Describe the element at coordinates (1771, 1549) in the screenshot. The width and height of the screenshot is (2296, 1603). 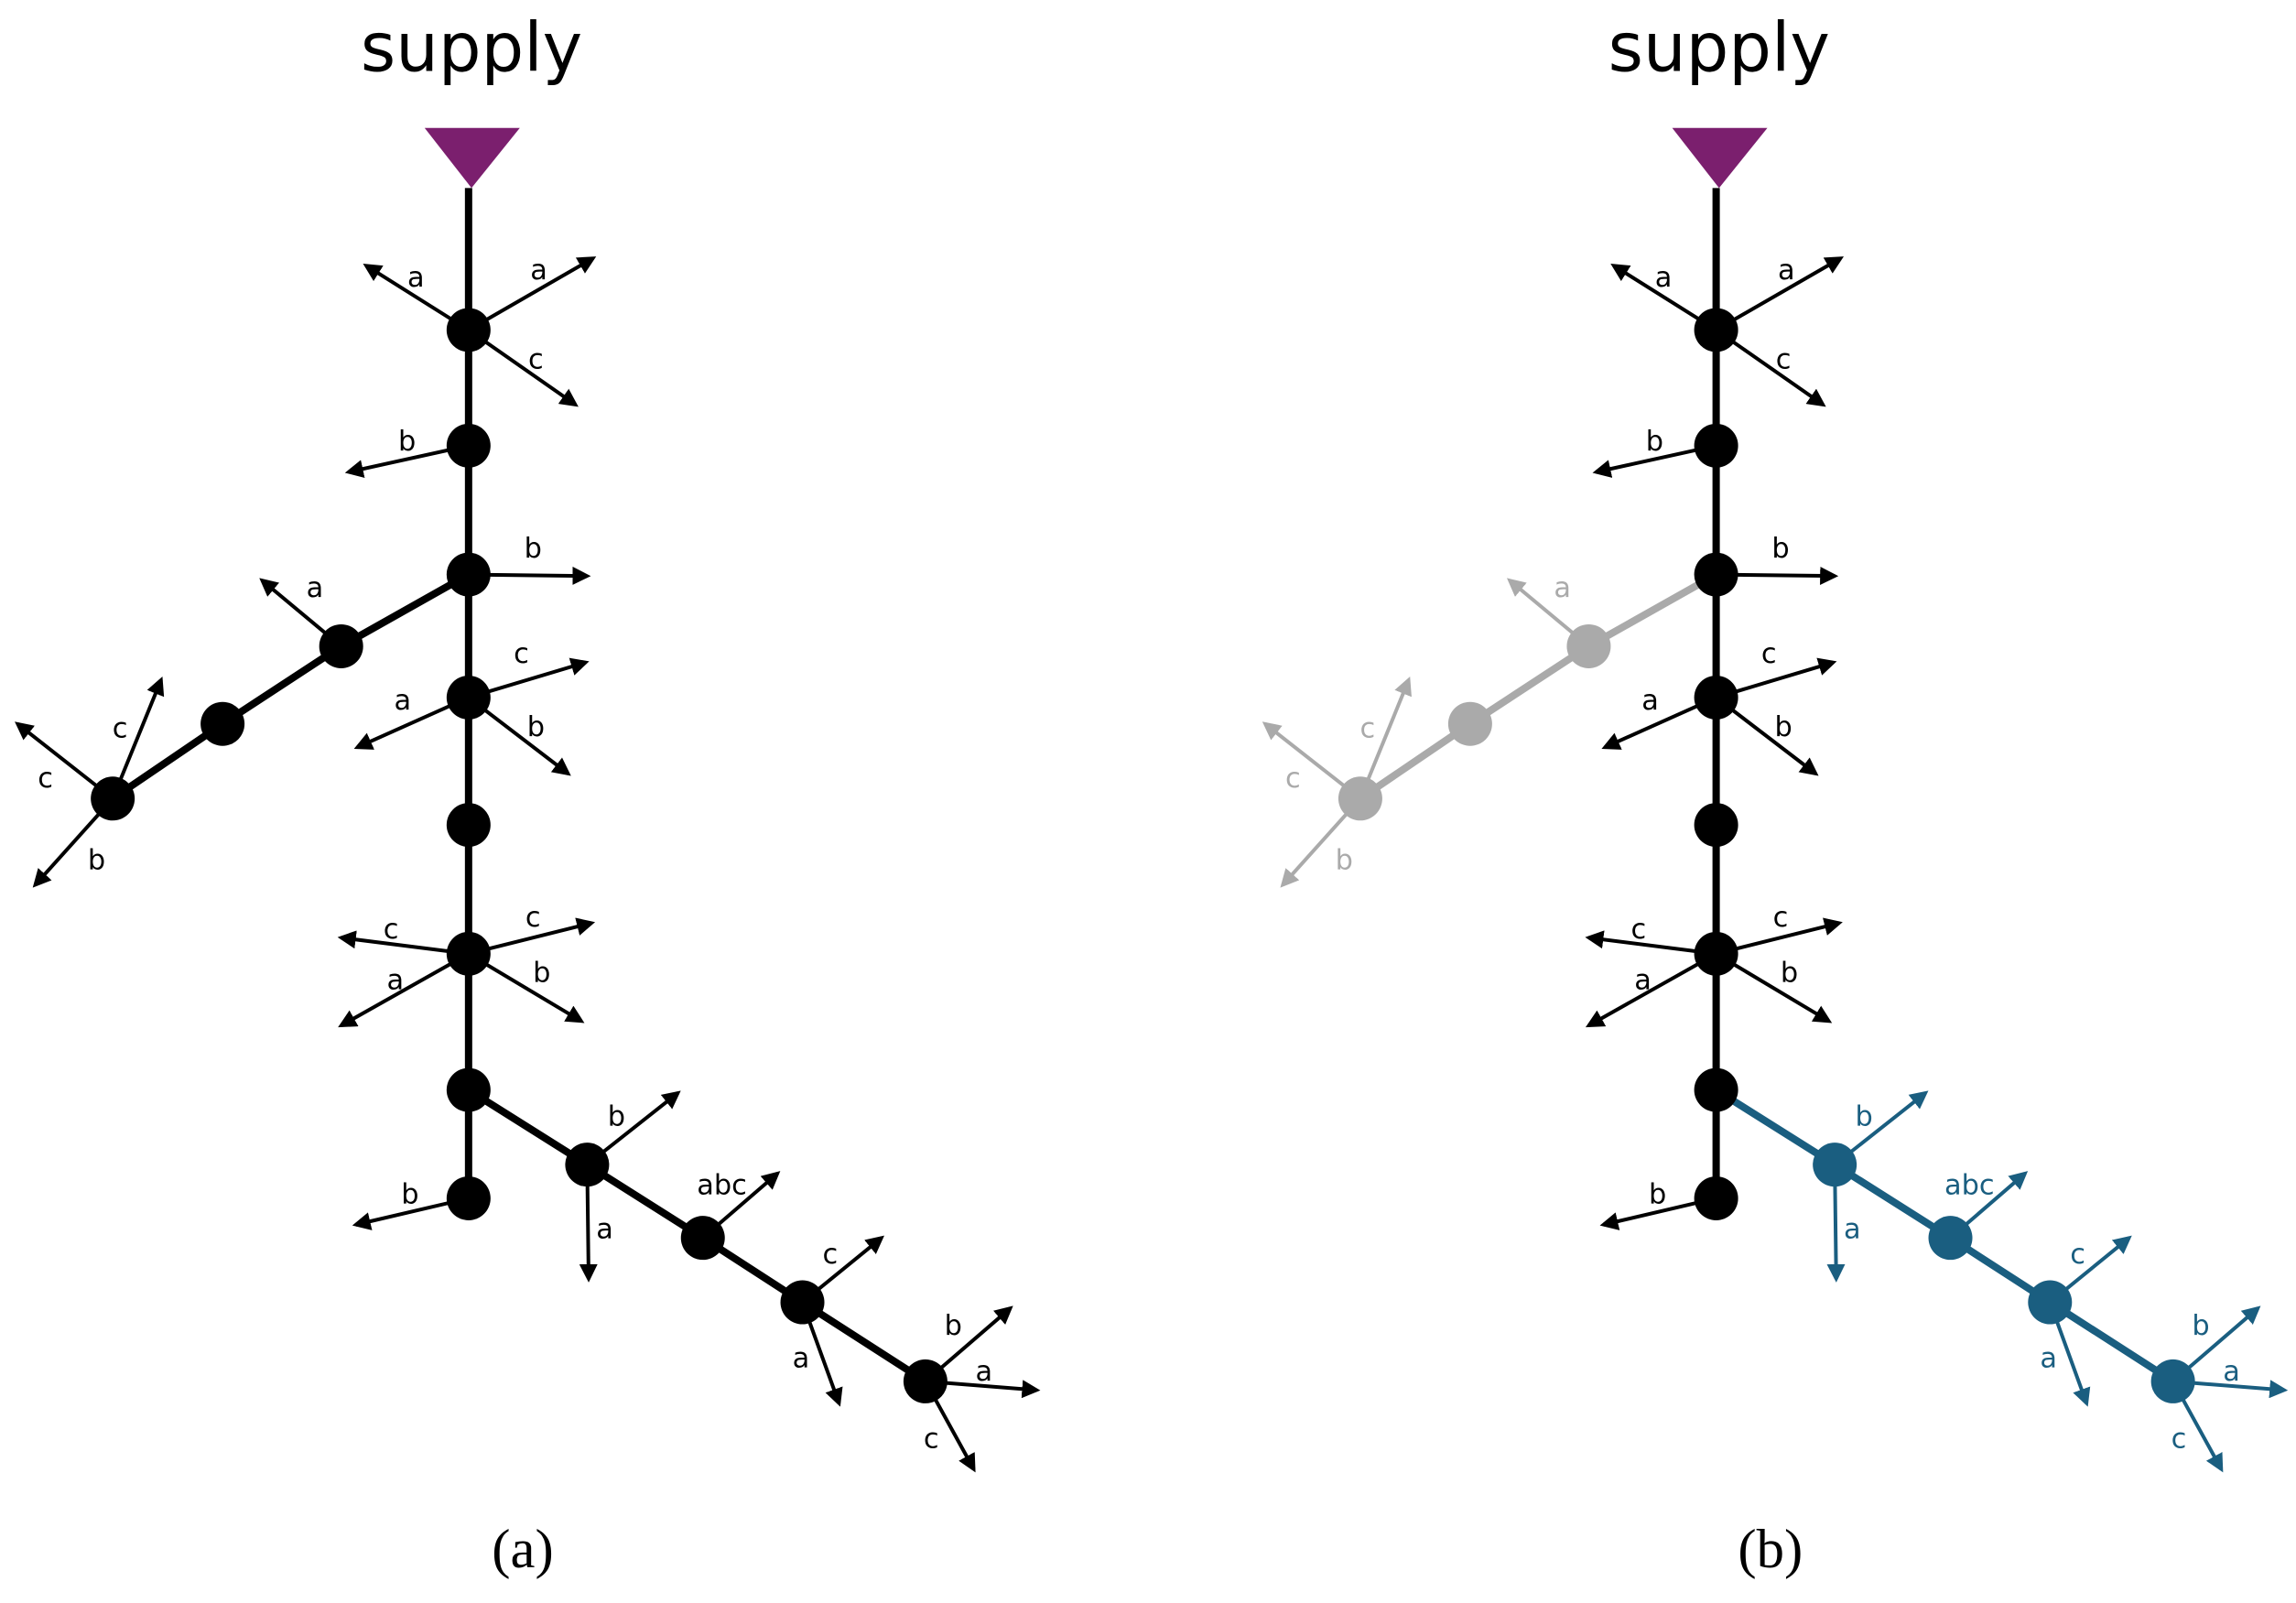
I see `caption: (b)` at that location.